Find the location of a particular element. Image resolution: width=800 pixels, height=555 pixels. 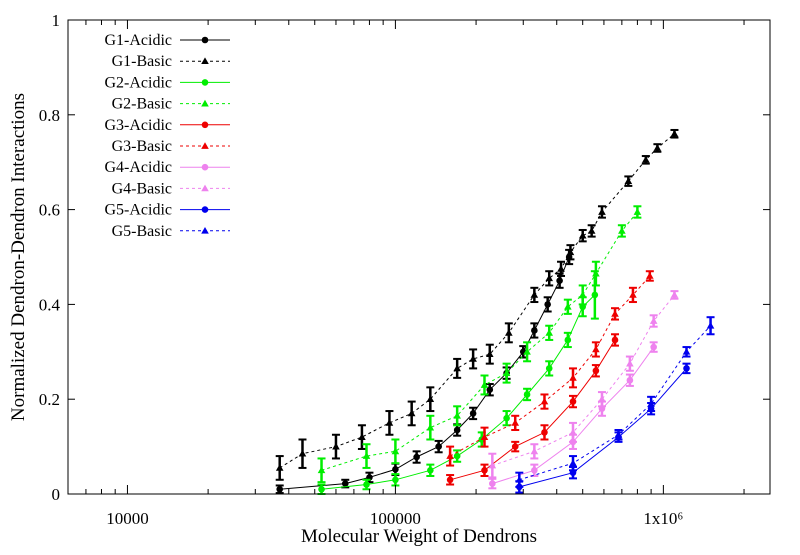

legend-label: G5-Acidic is located at coordinates (138, 210).